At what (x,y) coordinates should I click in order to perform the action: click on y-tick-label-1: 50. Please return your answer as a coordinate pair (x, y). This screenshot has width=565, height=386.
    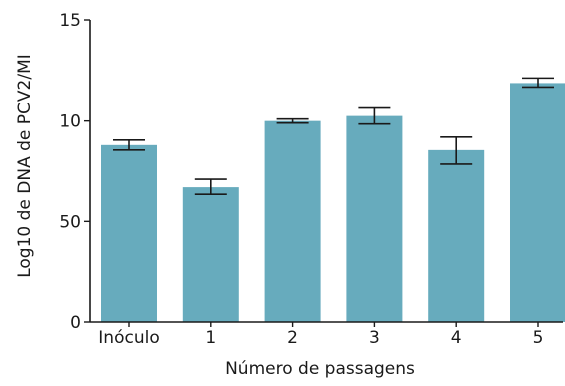
    Looking at the image, I should click on (70, 222).